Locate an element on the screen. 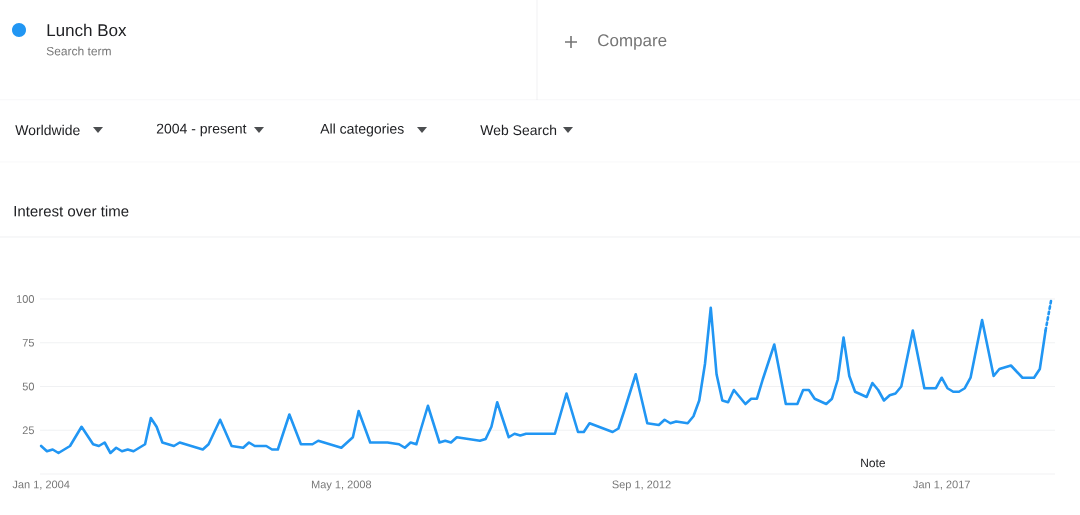 Image resolution: width=1080 pixels, height=515 pixels. x-tick-label: May 1, 2008 is located at coordinates (341, 485).